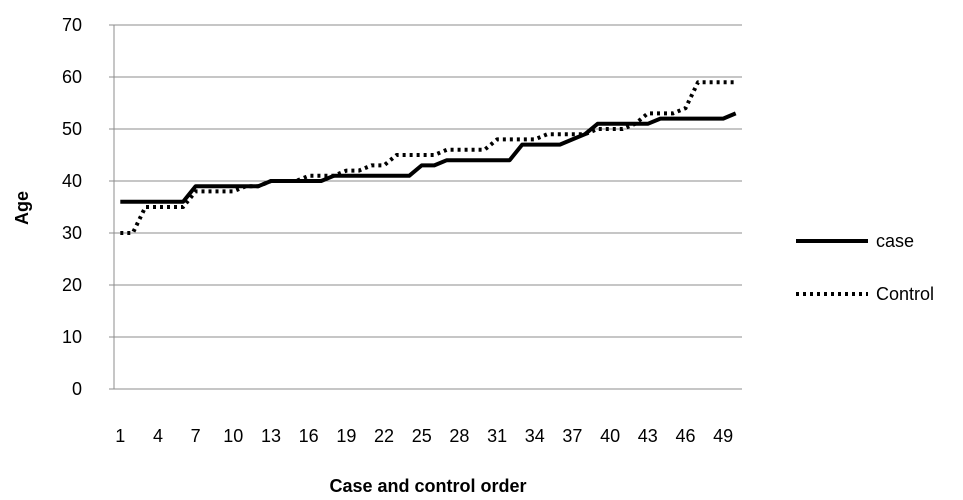 Image resolution: width=963 pixels, height=500 pixels. I want to click on y-tick-label: 10, so click(72, 337).